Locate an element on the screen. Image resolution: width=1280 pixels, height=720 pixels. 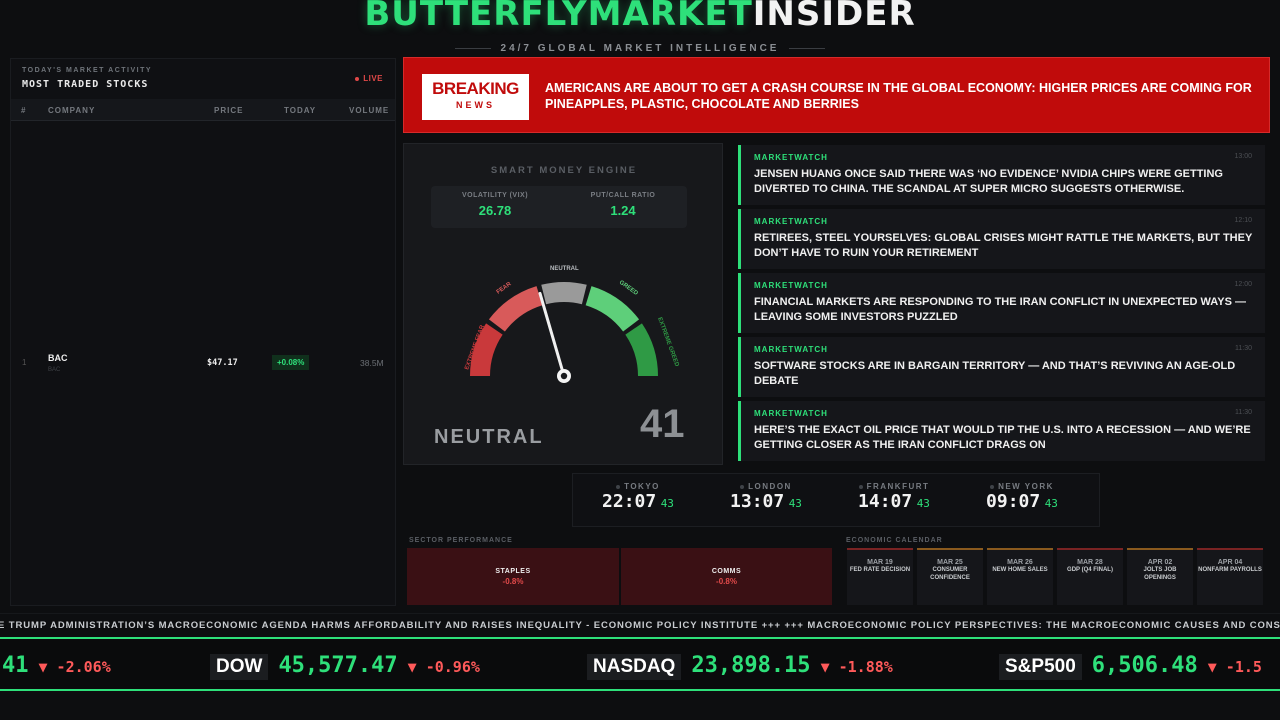
news-time: 13:00 is located at coordinates (1243, 156).